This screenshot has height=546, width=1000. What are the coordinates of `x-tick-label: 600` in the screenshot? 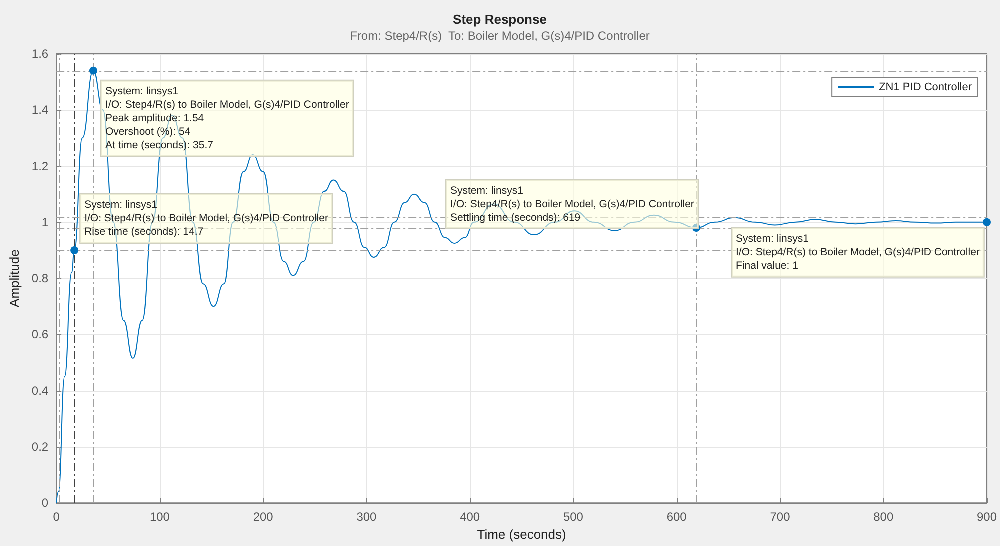 It's located at (677, 517).